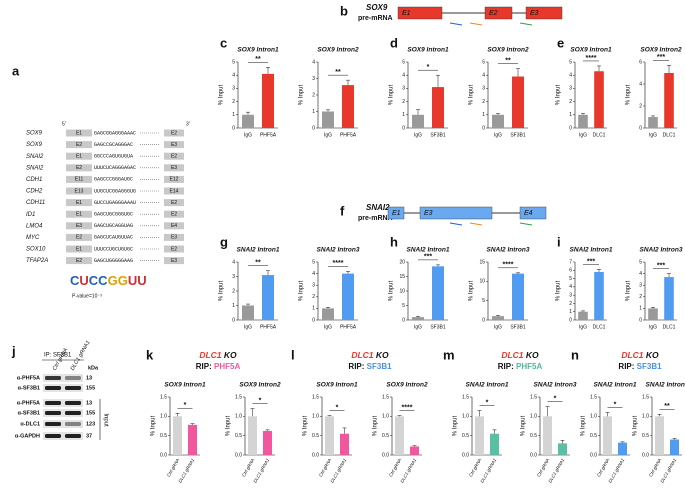  What do you see at coordinates (669, 327) in the screenshot?
I see `x-tick-label: DLC1` at bounding box center [669, 327].